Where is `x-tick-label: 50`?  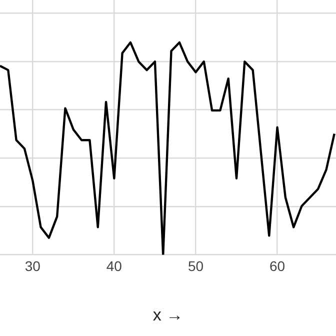 x-tick-label: 50 is located at coordinates (196, 266).